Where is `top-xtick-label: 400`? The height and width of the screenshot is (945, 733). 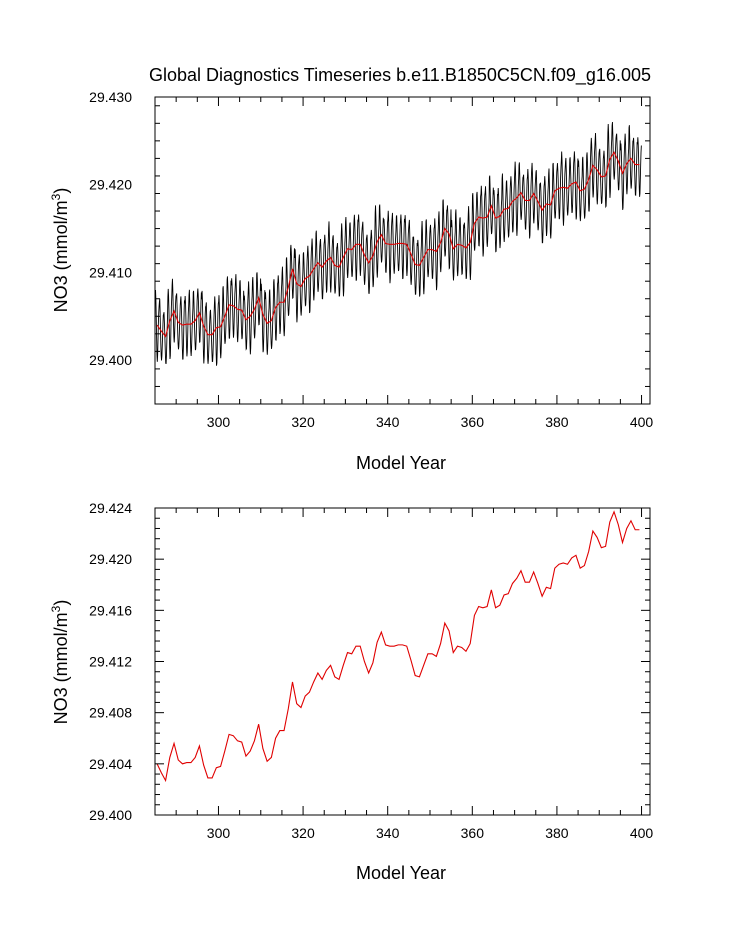 top-xtick-label: 400 is located at coordinates (642, 422).